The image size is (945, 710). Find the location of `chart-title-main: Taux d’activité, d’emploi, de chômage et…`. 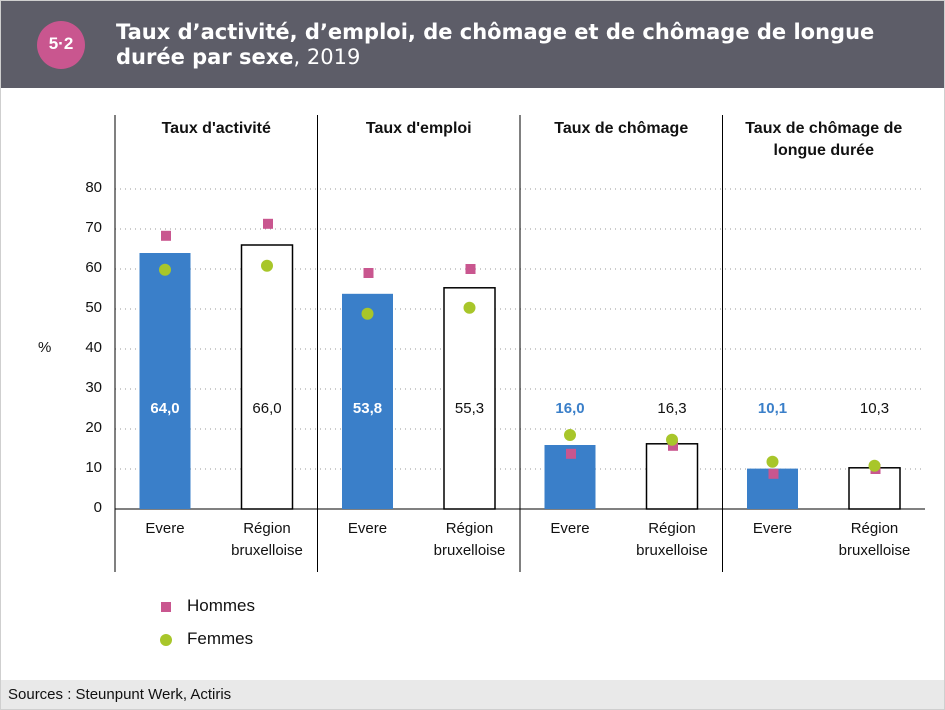

chart-title-main: Taux d’activité, d’emploi, de chômage et… is located at coordinates (495, 44).